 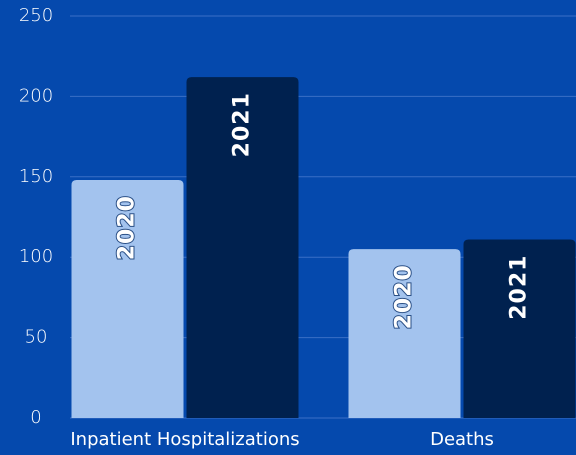 What do you see at coordinates (36, 176) in the screenshot?
I see `y-tick-label: 150` at bounding box center [36, 176].